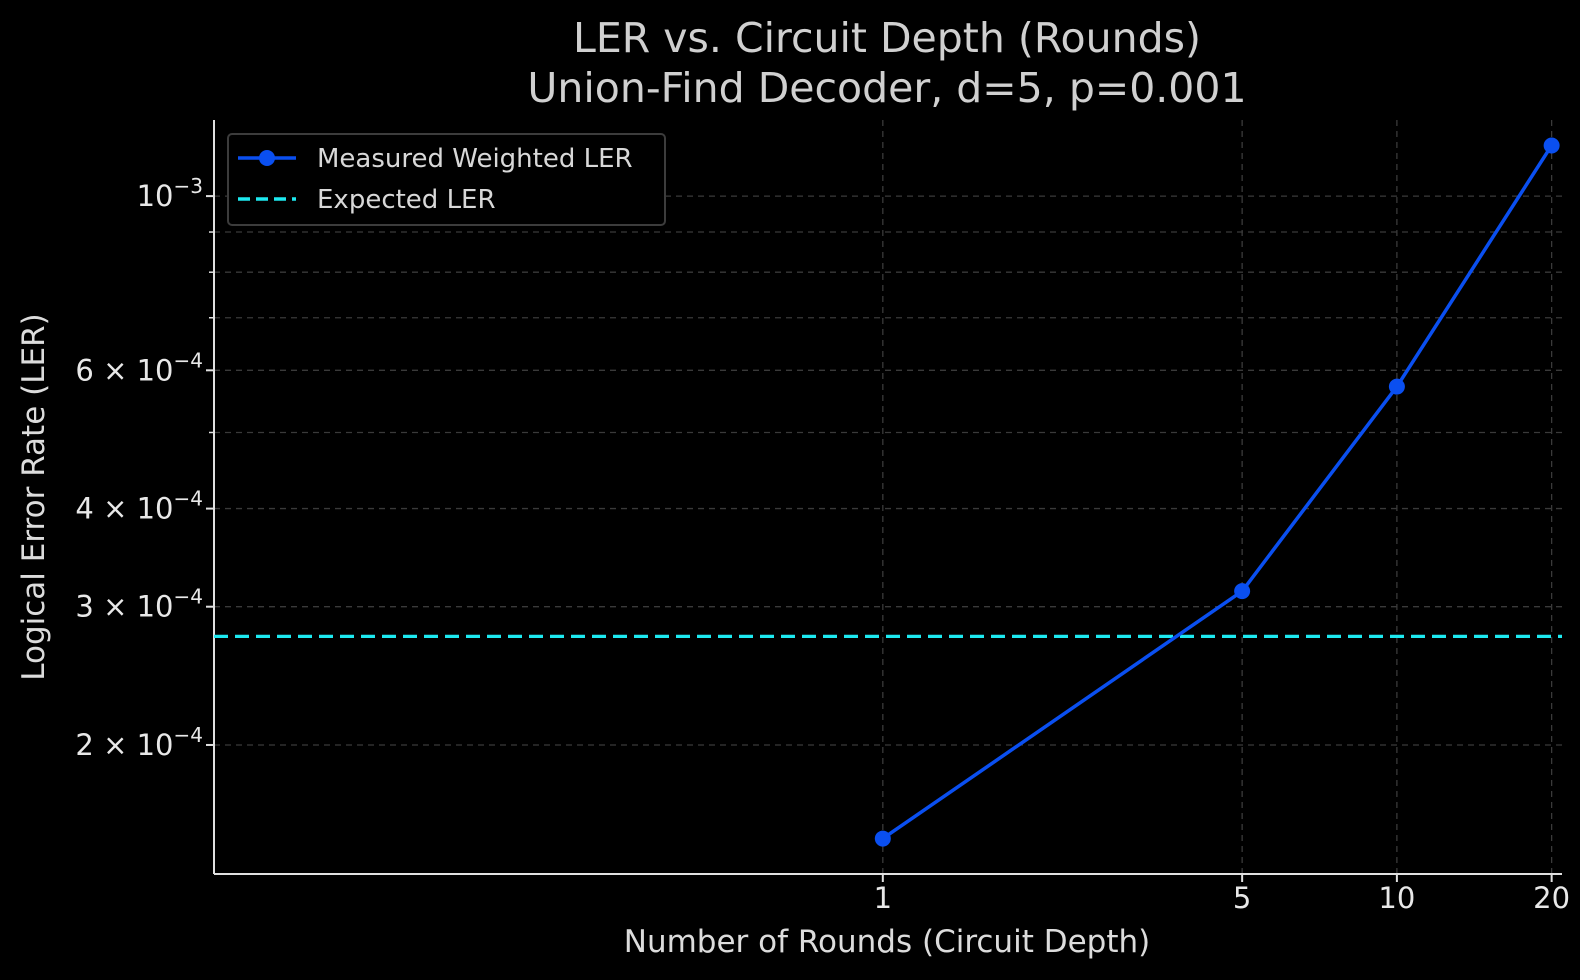 Image resolution: width=1580 pixels, height=980 pixels. Describe the element at coordinates (883, 898) in the screenshot. I see `x-tick-label: 1` at that location.